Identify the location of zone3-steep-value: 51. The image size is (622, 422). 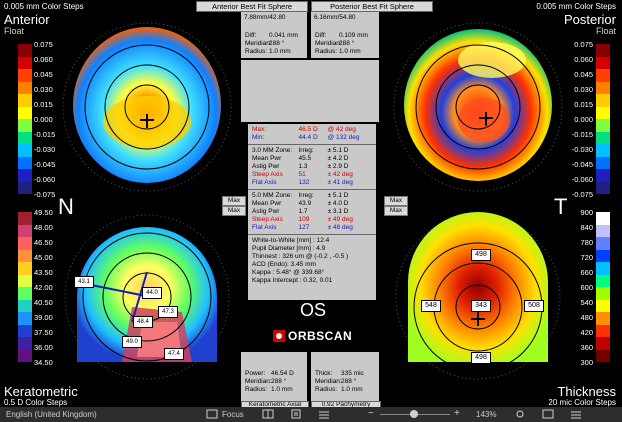
(302, 174).